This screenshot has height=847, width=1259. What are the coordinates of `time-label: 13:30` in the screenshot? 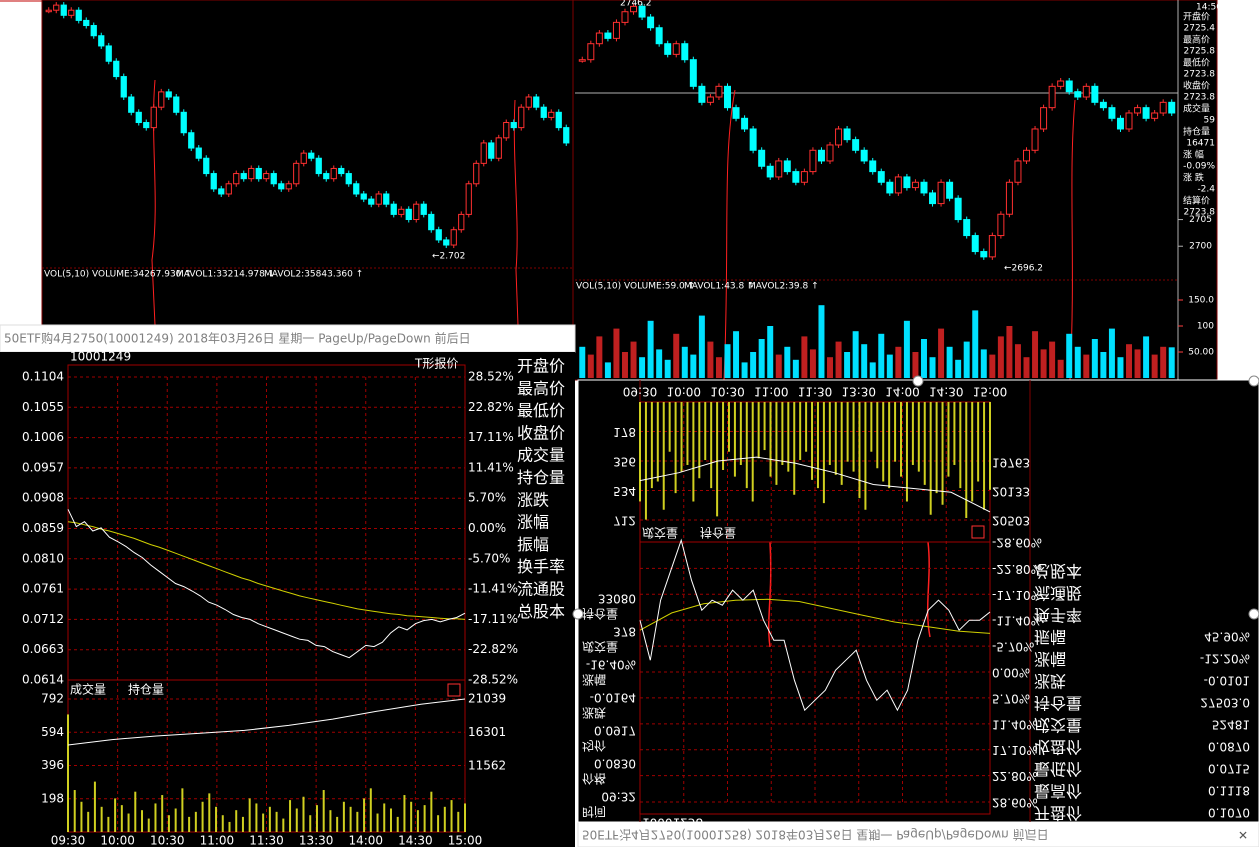 It's located at (858, 392).